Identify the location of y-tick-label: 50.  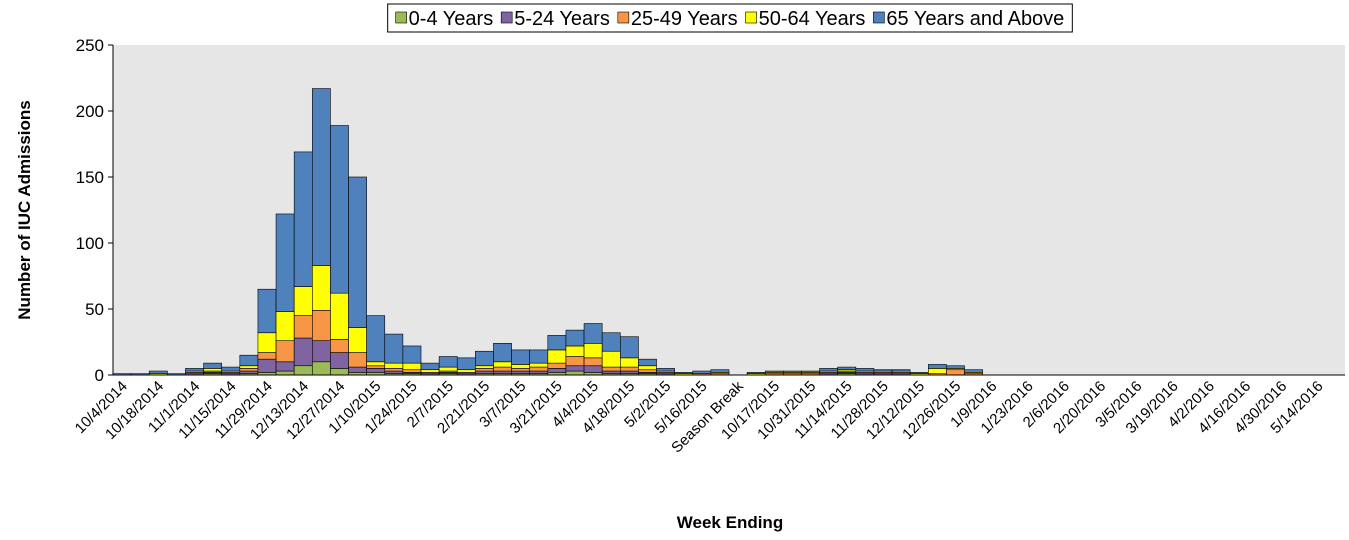
(94, 309).